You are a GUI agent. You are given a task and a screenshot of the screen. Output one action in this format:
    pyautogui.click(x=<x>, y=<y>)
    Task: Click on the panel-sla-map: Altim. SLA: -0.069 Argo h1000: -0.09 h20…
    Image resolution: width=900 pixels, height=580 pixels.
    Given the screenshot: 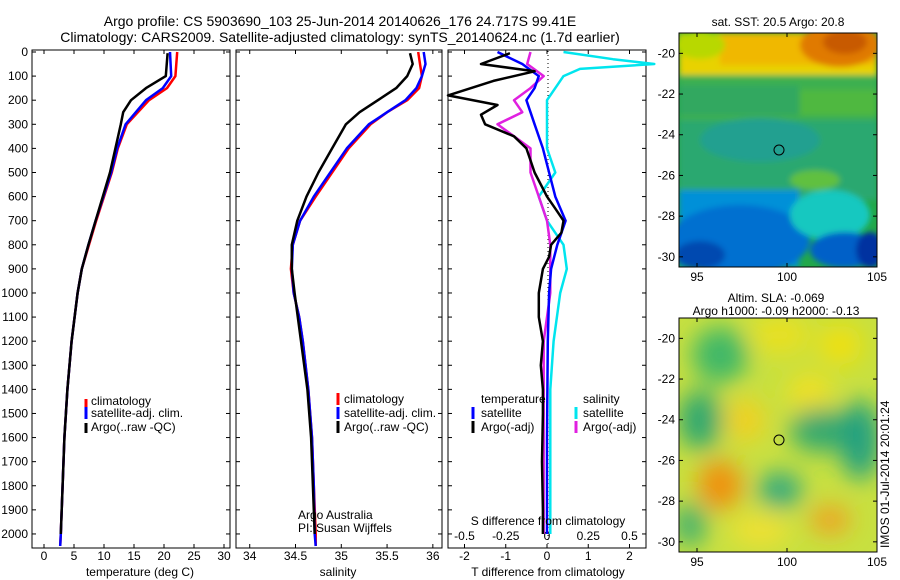 What is the action you would take?
    pyautogui.click(x=773, y=430)
    